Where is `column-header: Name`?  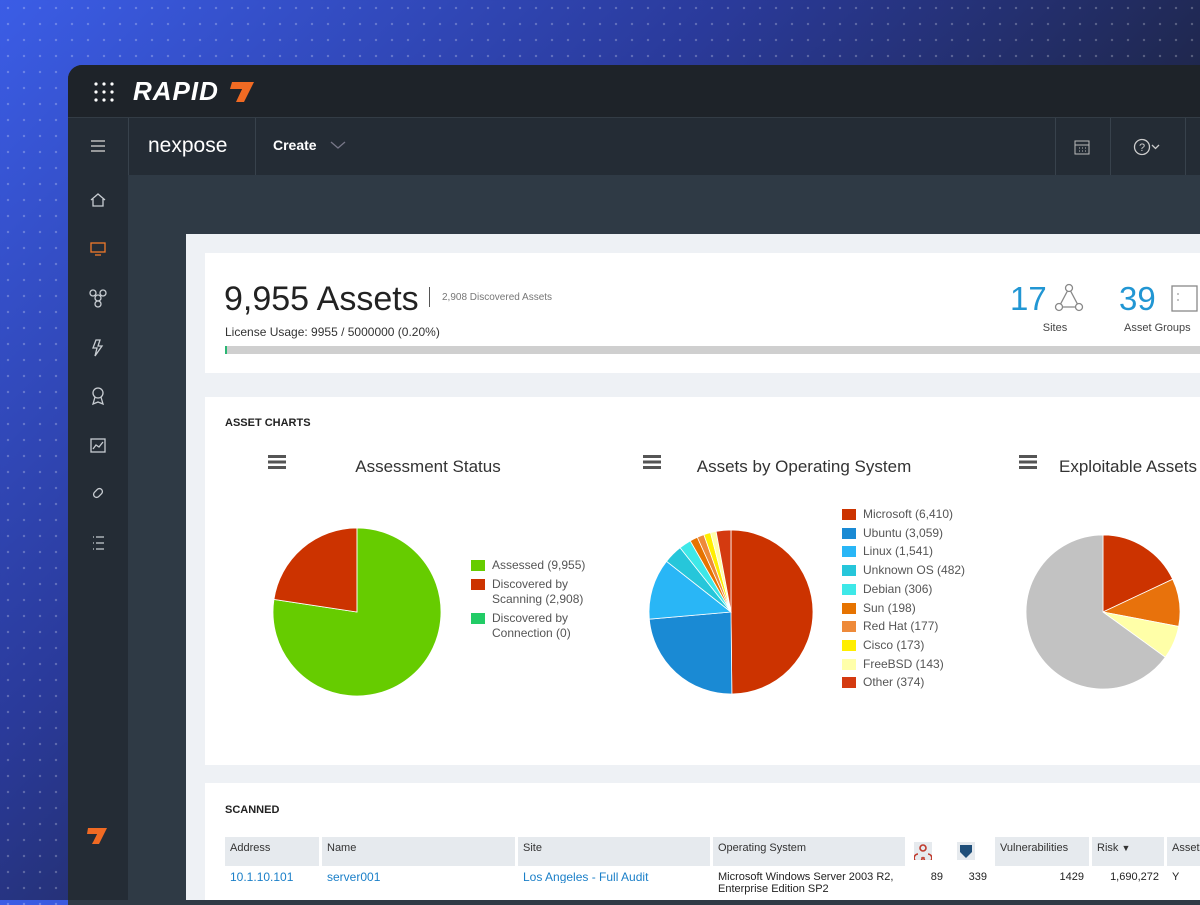
column-header: Name is located at coordinates (418, 851).